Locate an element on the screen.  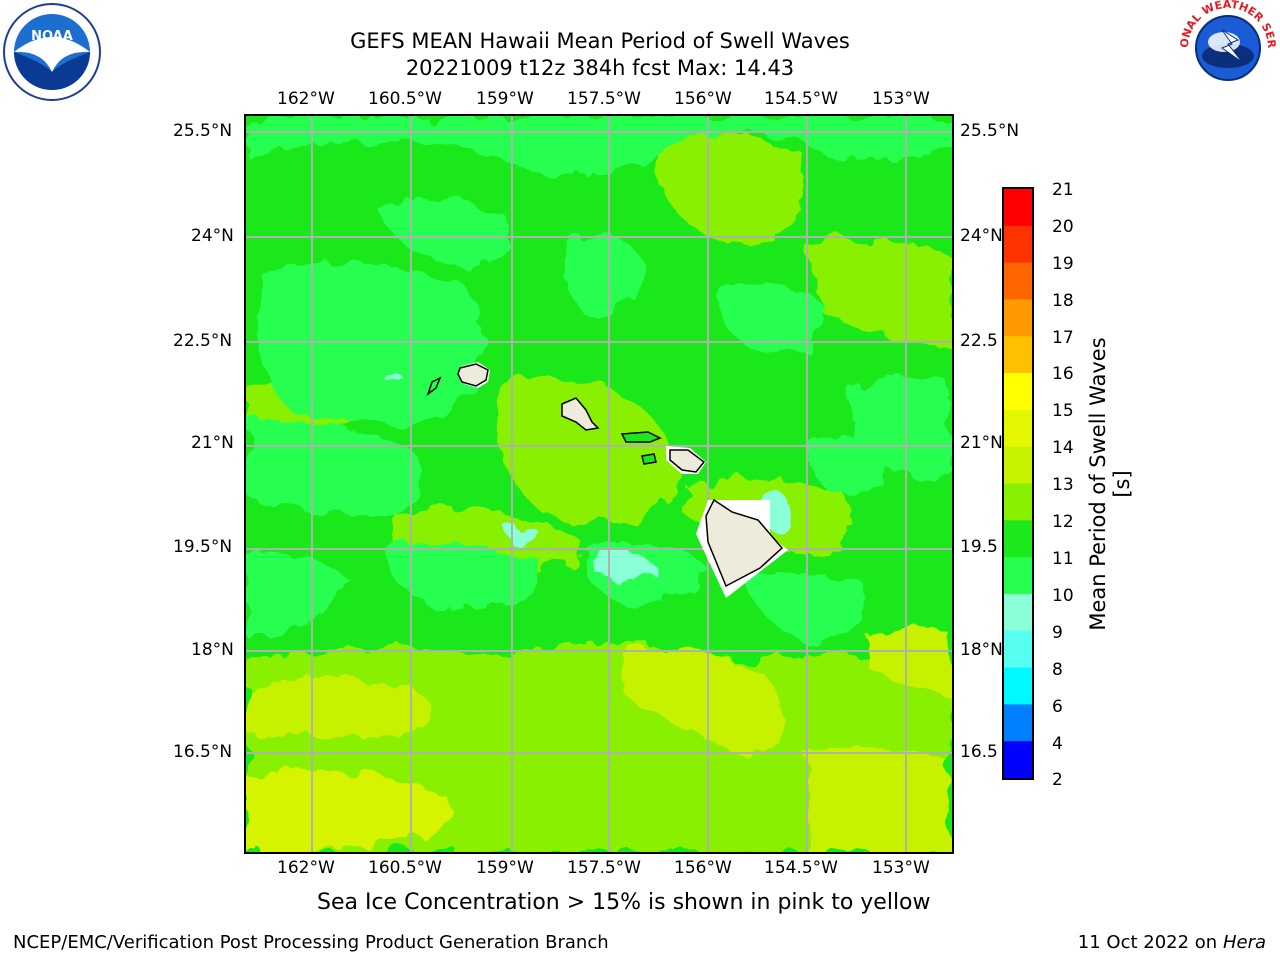
noaa-logo: NOAA is located at coordinates (52, 52).